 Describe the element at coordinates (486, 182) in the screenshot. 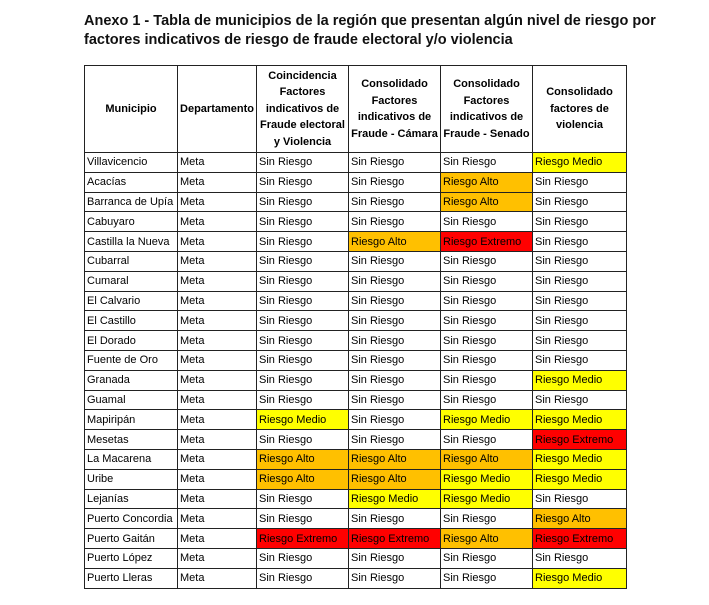

I see `senado-cell: Riesgo Alto` at that location.